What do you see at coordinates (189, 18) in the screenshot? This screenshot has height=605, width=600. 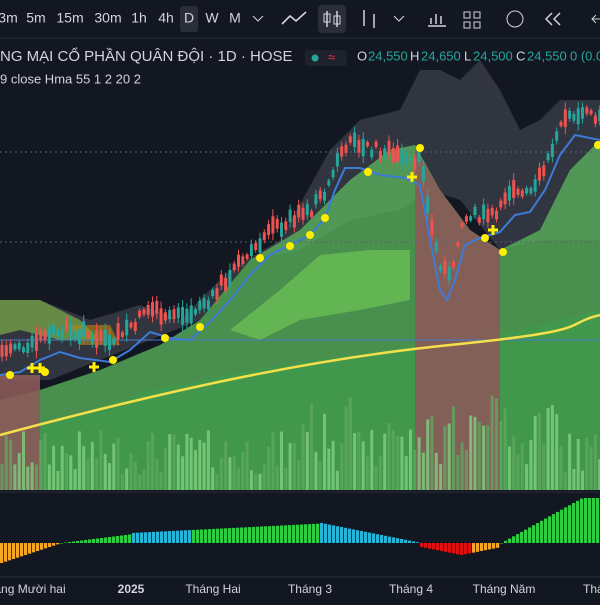 I see `interval-button: D` at bounding box center [189, 18].